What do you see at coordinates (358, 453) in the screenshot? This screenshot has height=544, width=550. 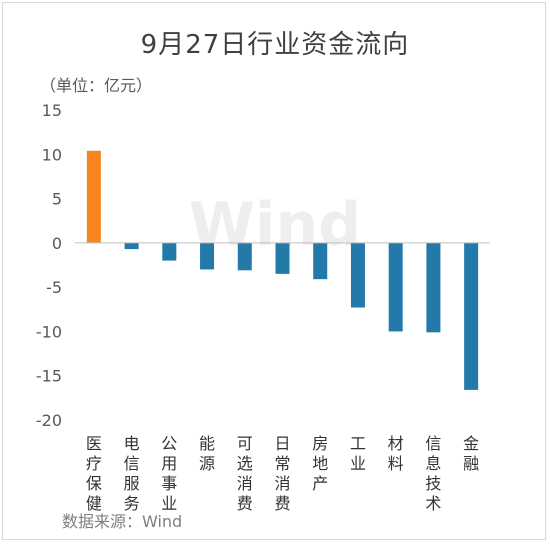 I see `category-label: 工业` at bounding box center [358, 453].